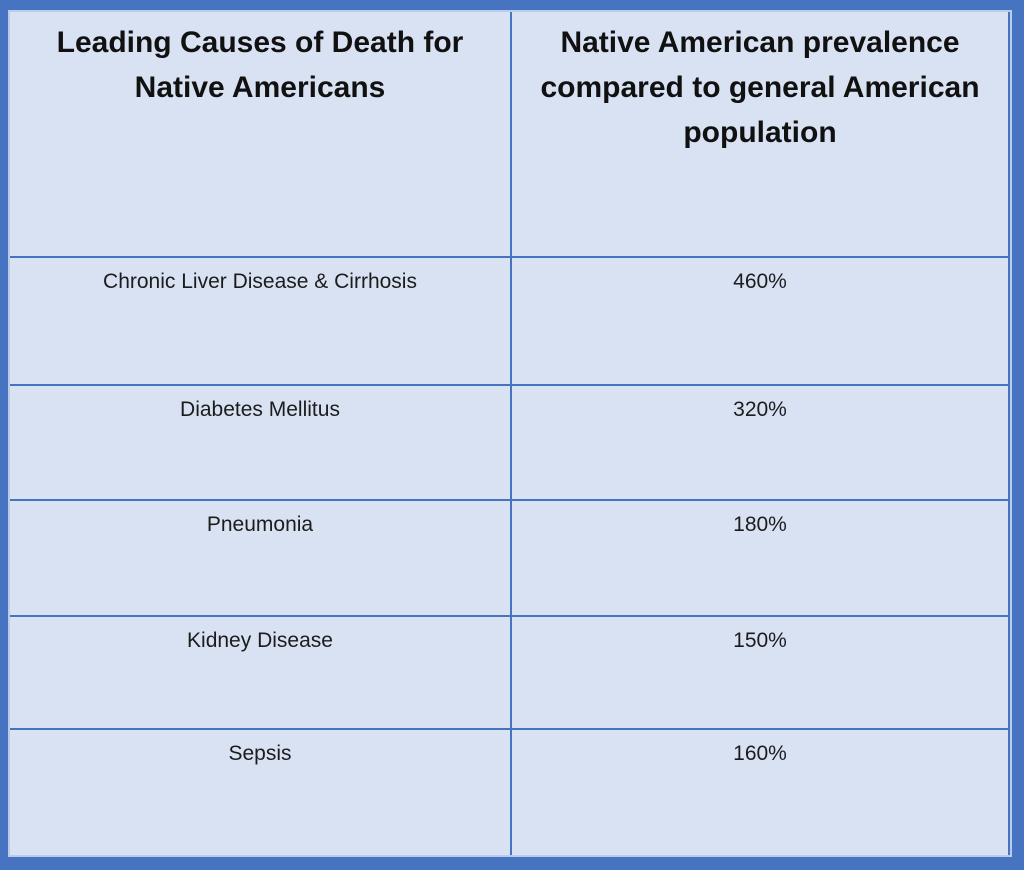 This screenshot has width=1024, height=870. I want to click on table-row-prevalence-pneumonia: 180%, so click(760, 558).